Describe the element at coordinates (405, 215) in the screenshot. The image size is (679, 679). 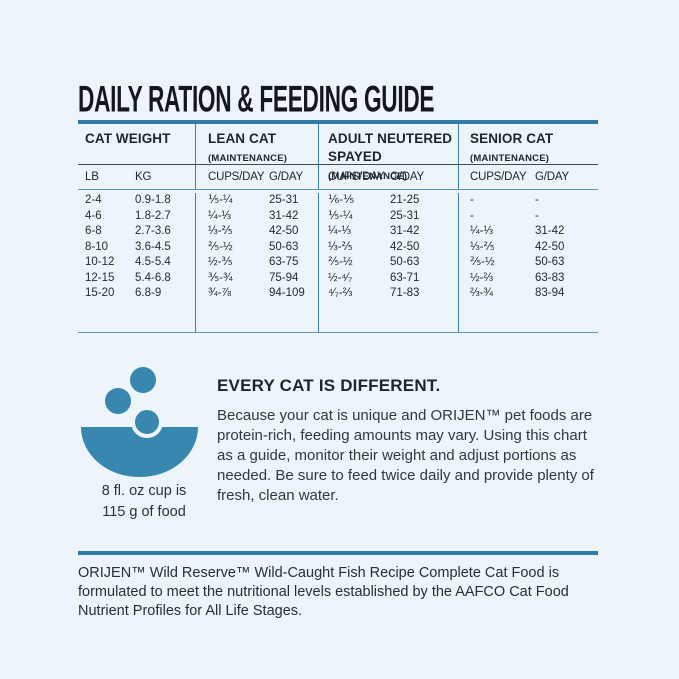
I see `cell-adult-g-per-day: 25-31` at that location.